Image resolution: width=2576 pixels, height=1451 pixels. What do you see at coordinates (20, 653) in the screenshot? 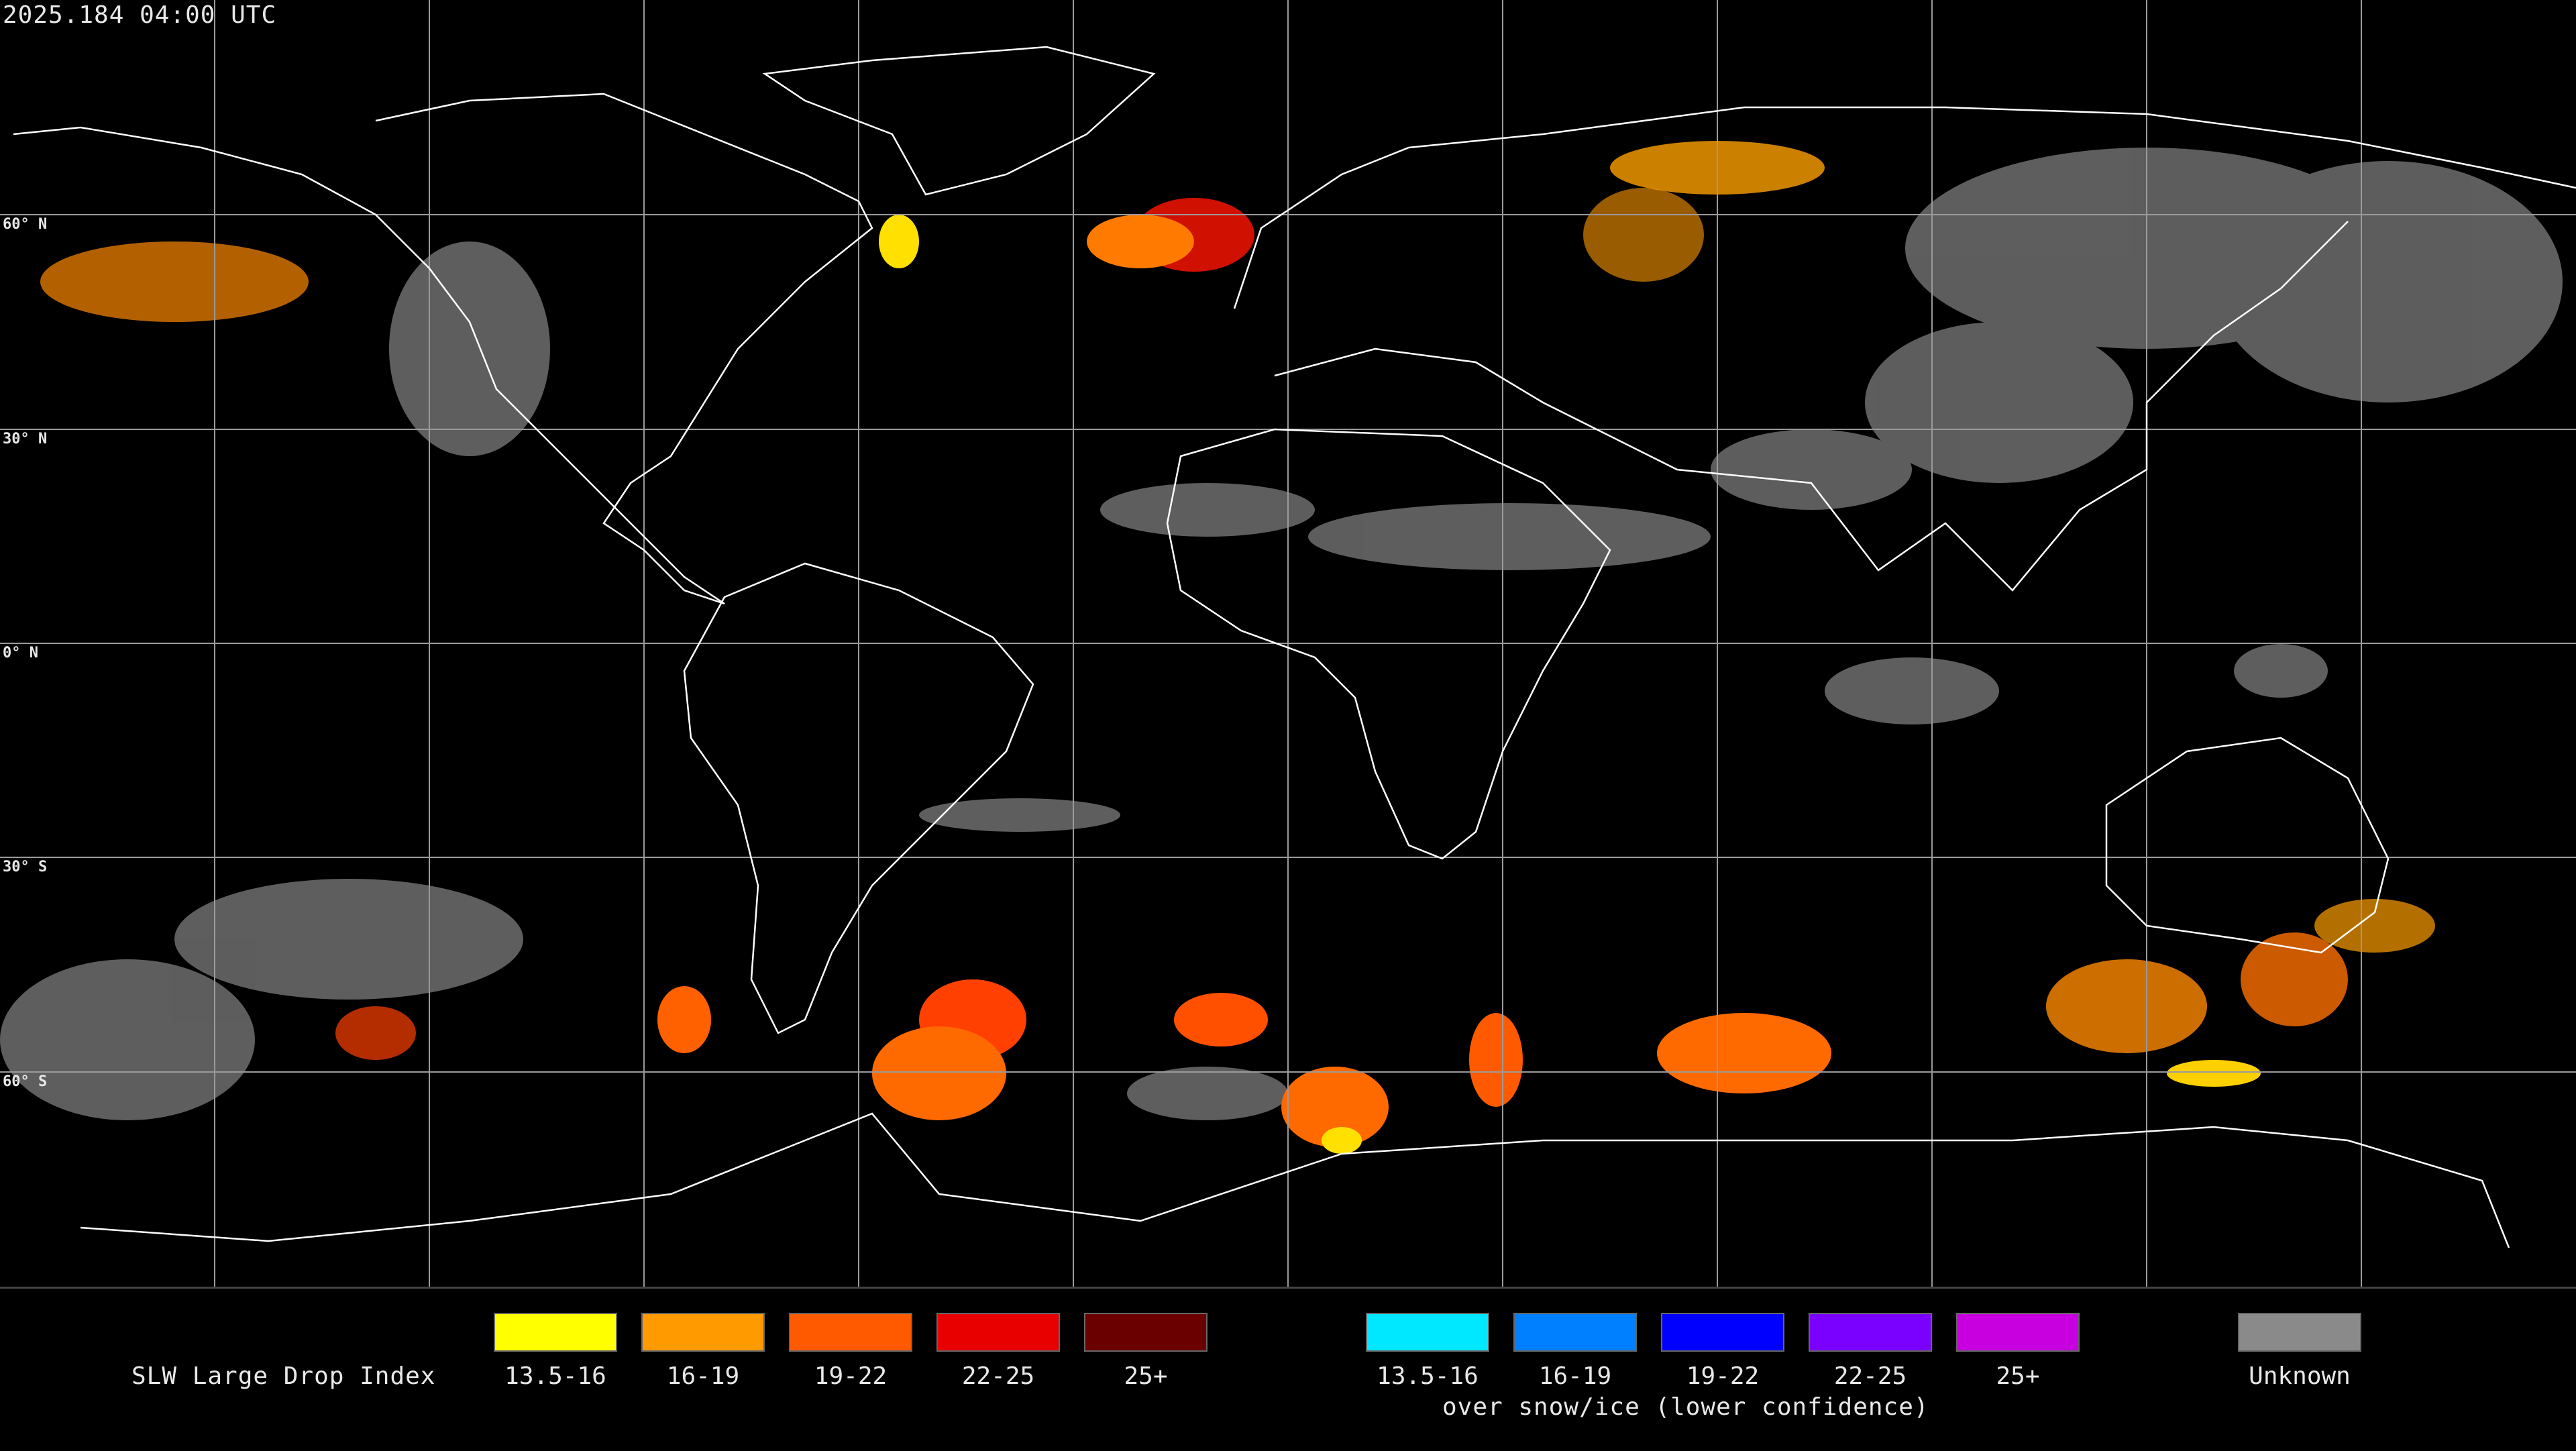
I see `lat-label-0n: 0° N` at bounding box center [20, 653].